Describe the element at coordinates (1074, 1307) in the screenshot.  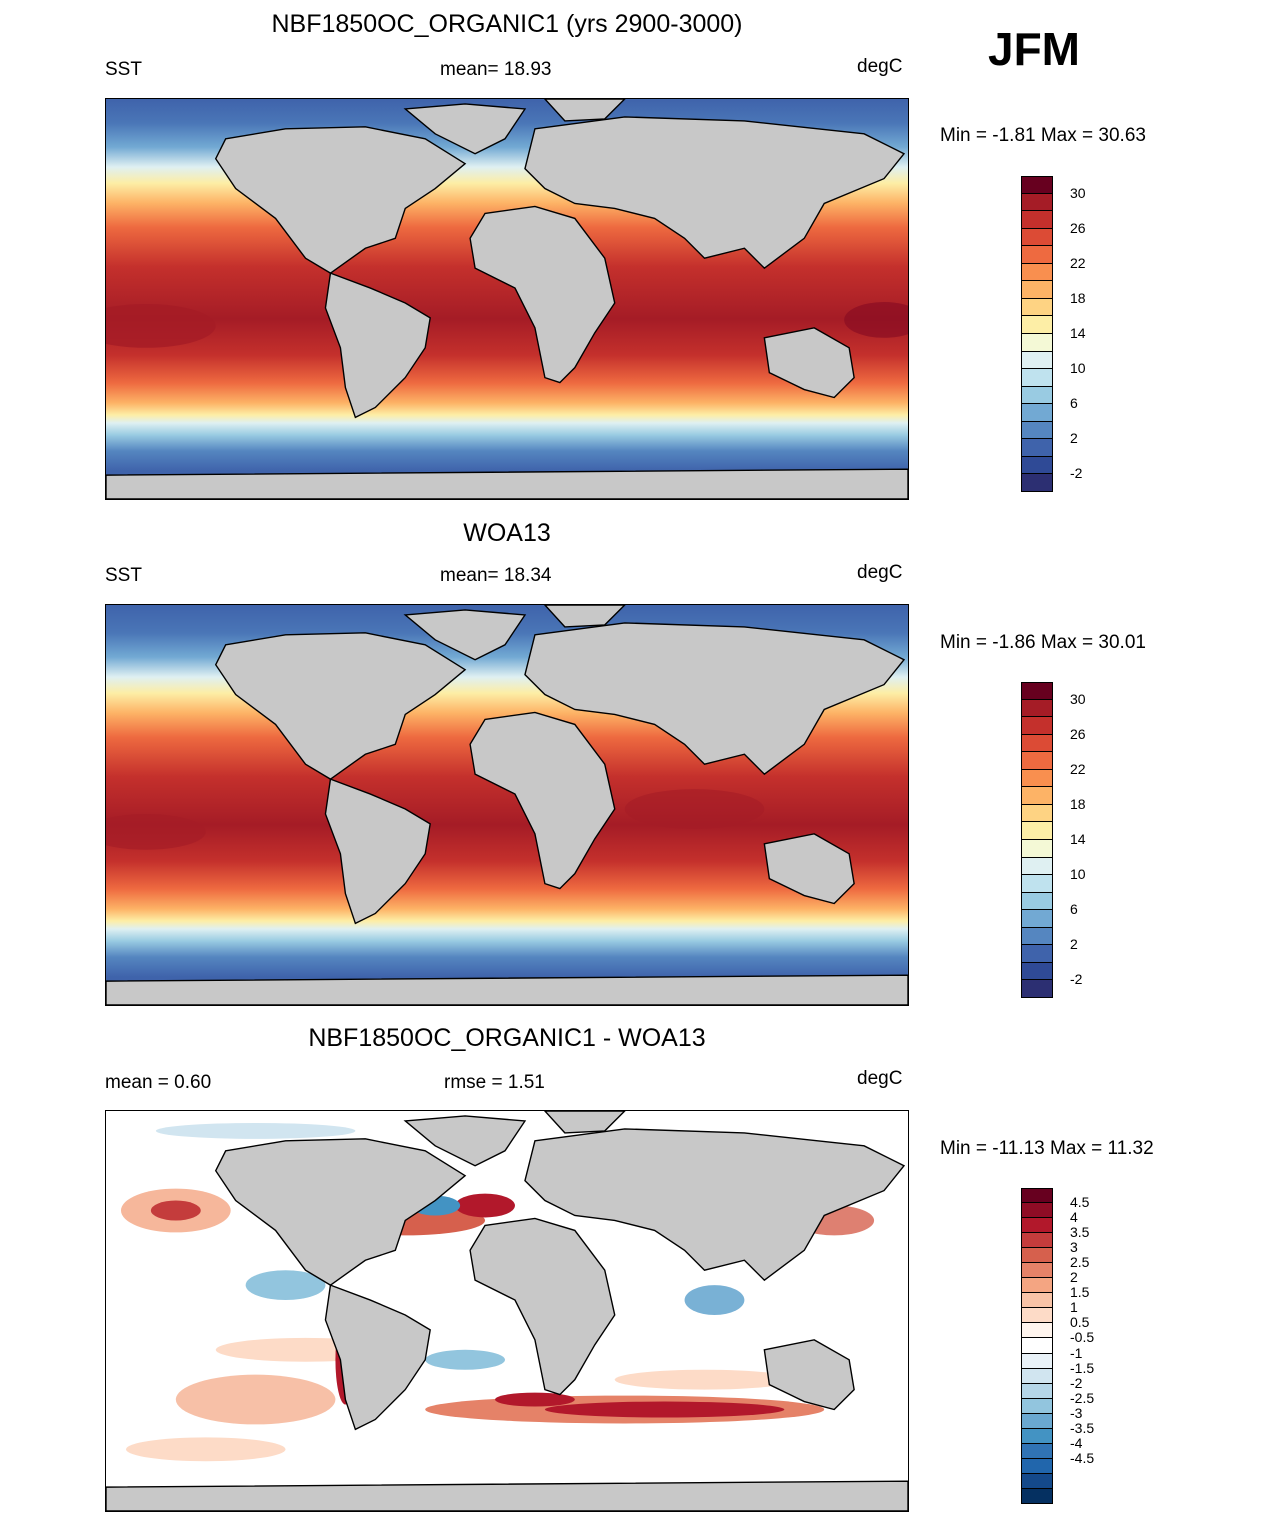
I see `colorbar-tick-label: 1` at that location.